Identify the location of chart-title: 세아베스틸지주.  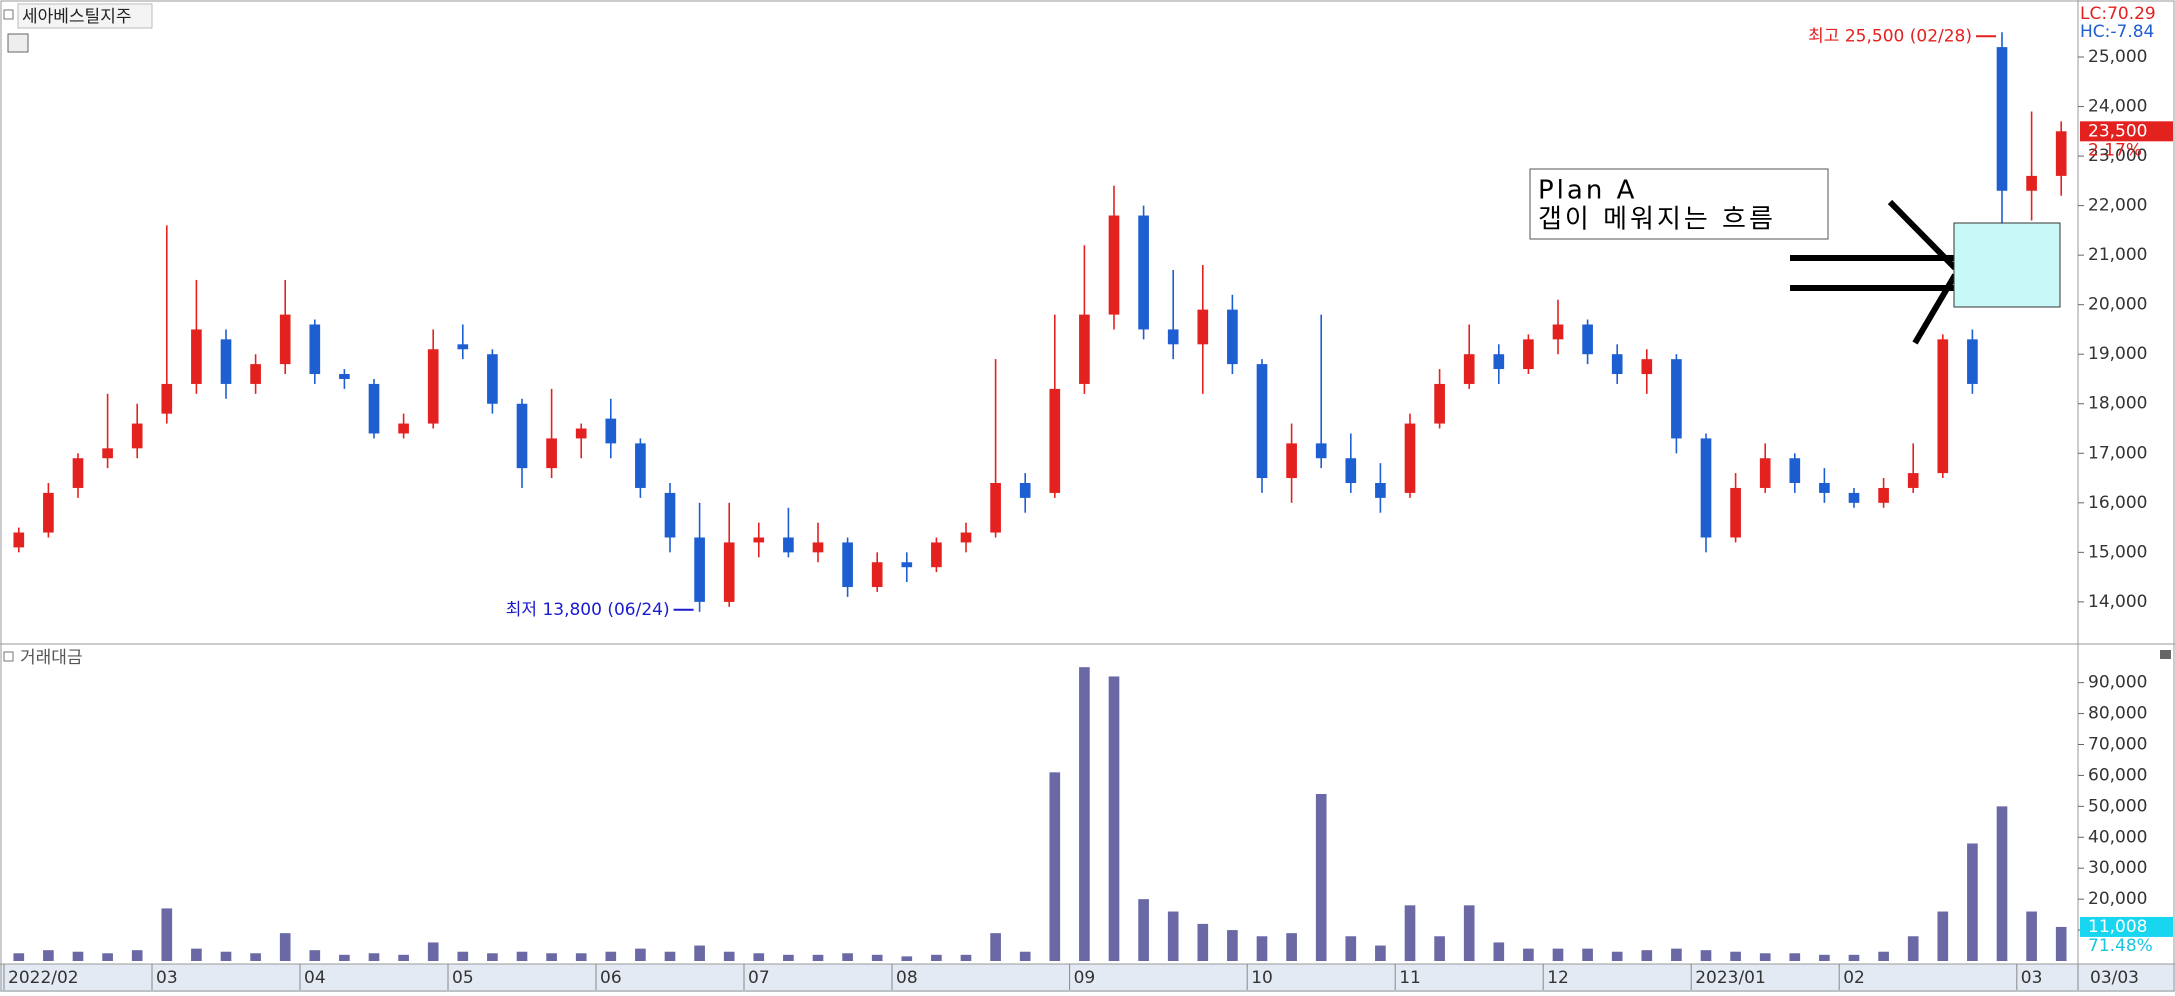
(76, 17).